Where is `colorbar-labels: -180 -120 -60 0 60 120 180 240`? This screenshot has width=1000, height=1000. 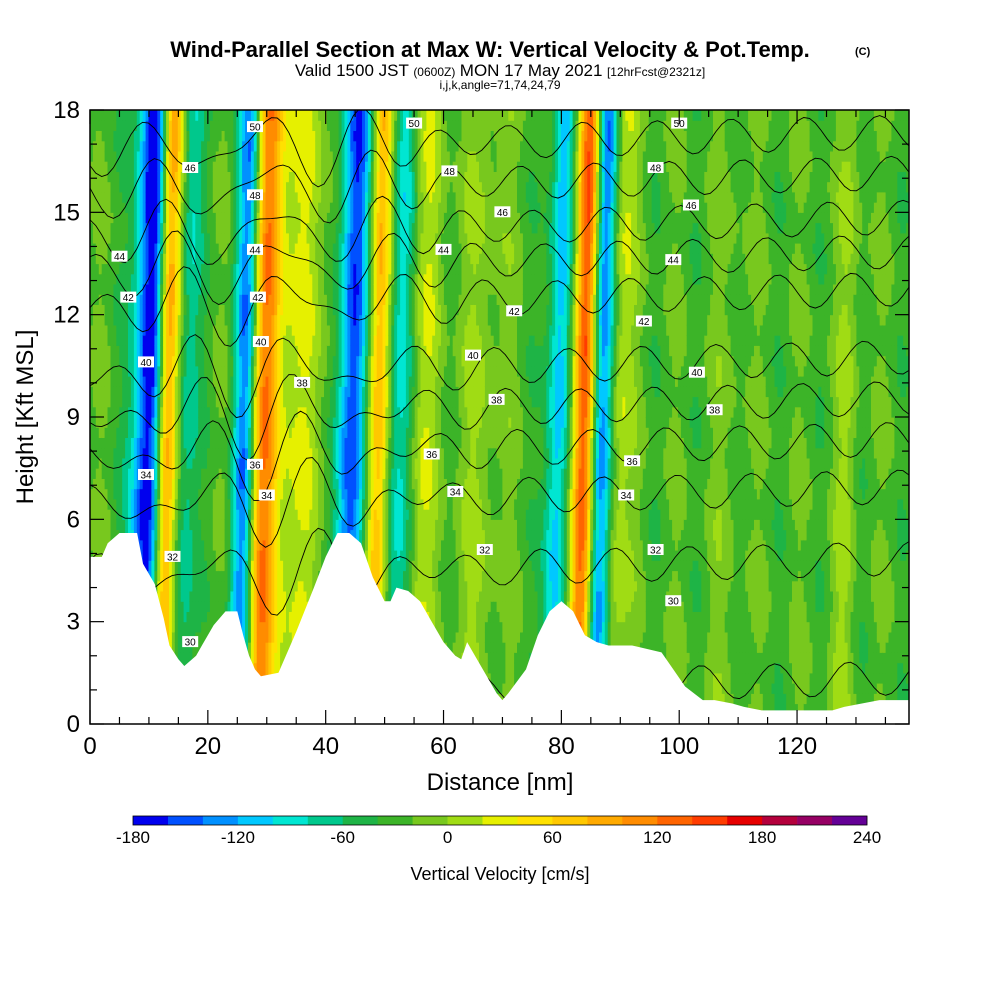 colorbar-labels: -180 -120 -60 0 60 120 180 240 is located at coordinates (498, 837).